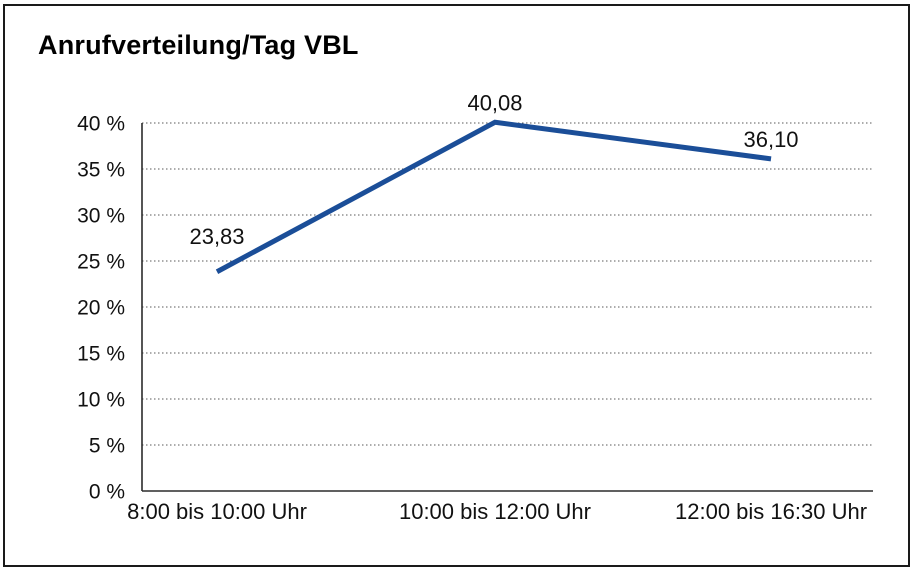 The image size is (915, 576). Describe the element at coordinates (101, 400) in the screenshot. I see `y-tick-label: 10 %` at that location.